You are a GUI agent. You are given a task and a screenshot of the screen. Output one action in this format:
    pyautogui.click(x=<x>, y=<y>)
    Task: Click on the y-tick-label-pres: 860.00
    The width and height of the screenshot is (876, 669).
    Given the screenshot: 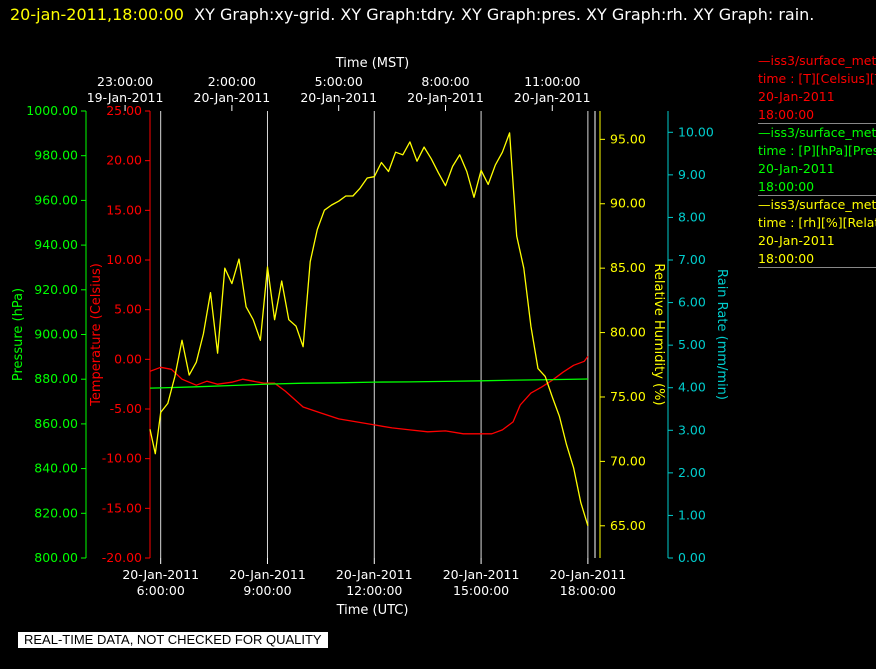 What is the action you would take?
    pyautogui.click(x=56, y=423)
    